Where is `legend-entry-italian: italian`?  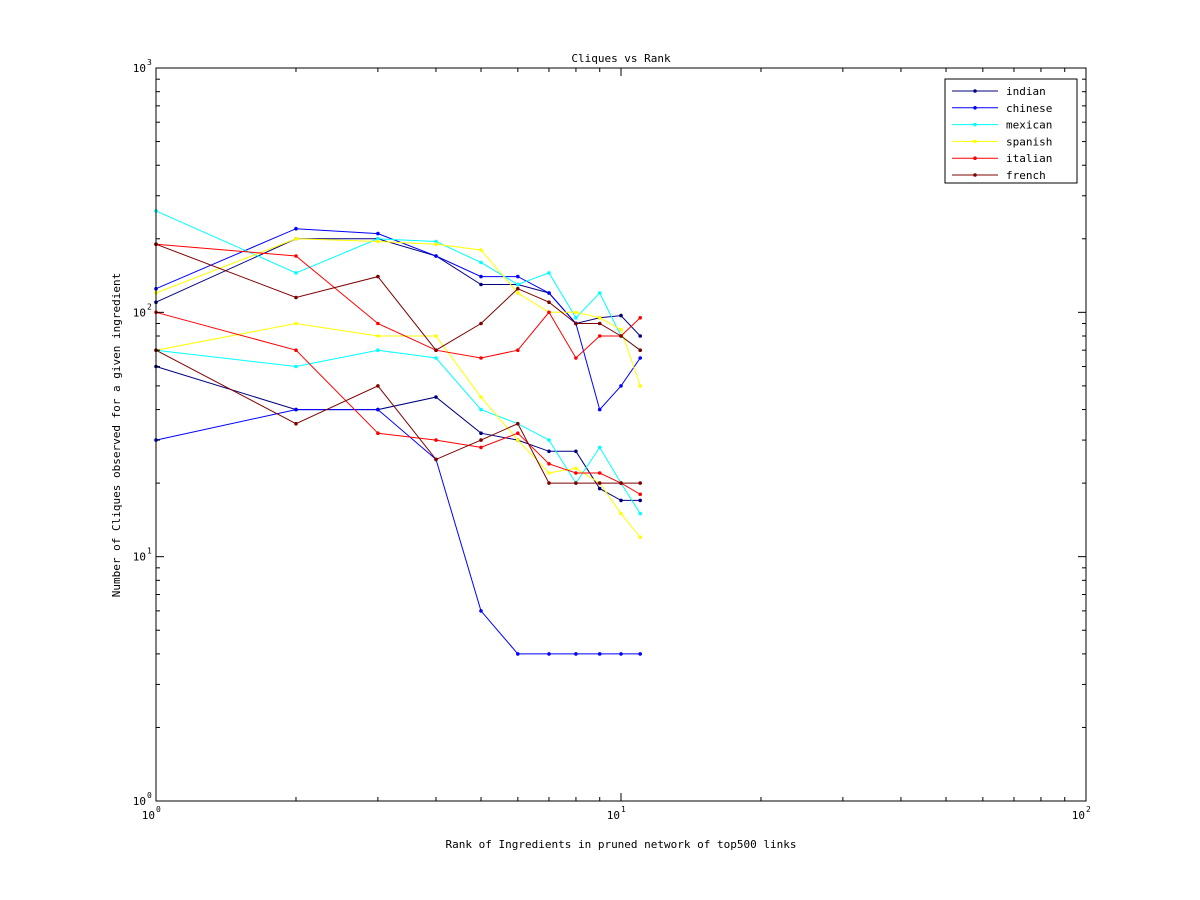
legend-entry-italian: italian is located at coordinates (1002, 158).